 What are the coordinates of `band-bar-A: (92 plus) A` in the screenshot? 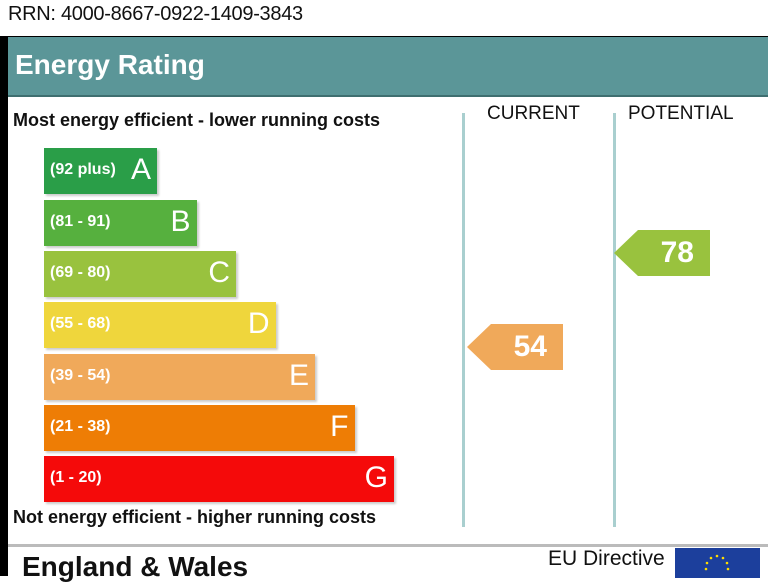 It's located at (100, 171).